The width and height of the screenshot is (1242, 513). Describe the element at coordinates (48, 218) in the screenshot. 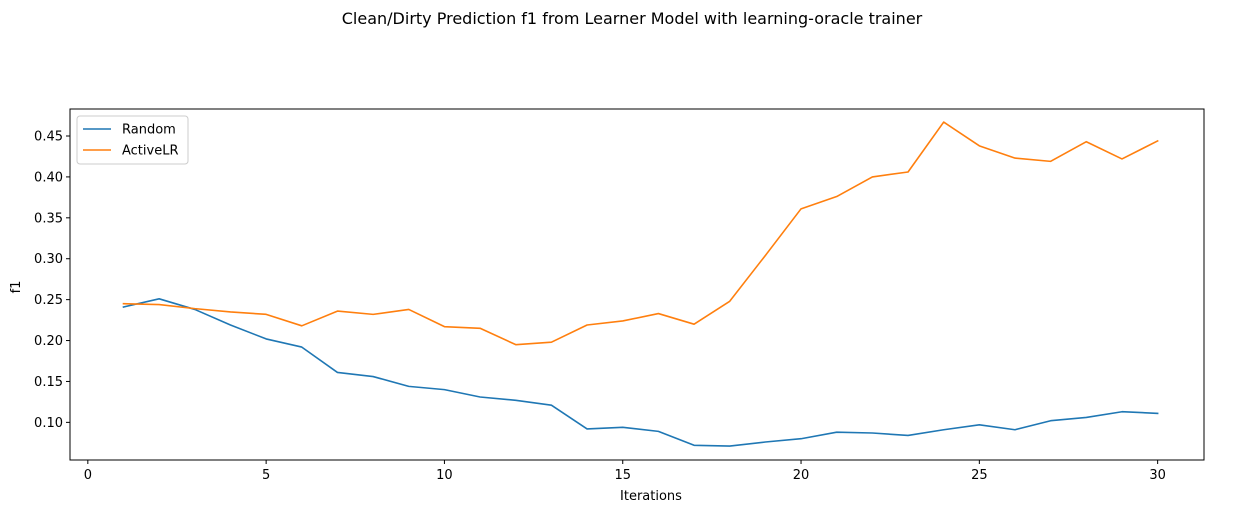

I see `y-tick-label: 0.35` at that location.